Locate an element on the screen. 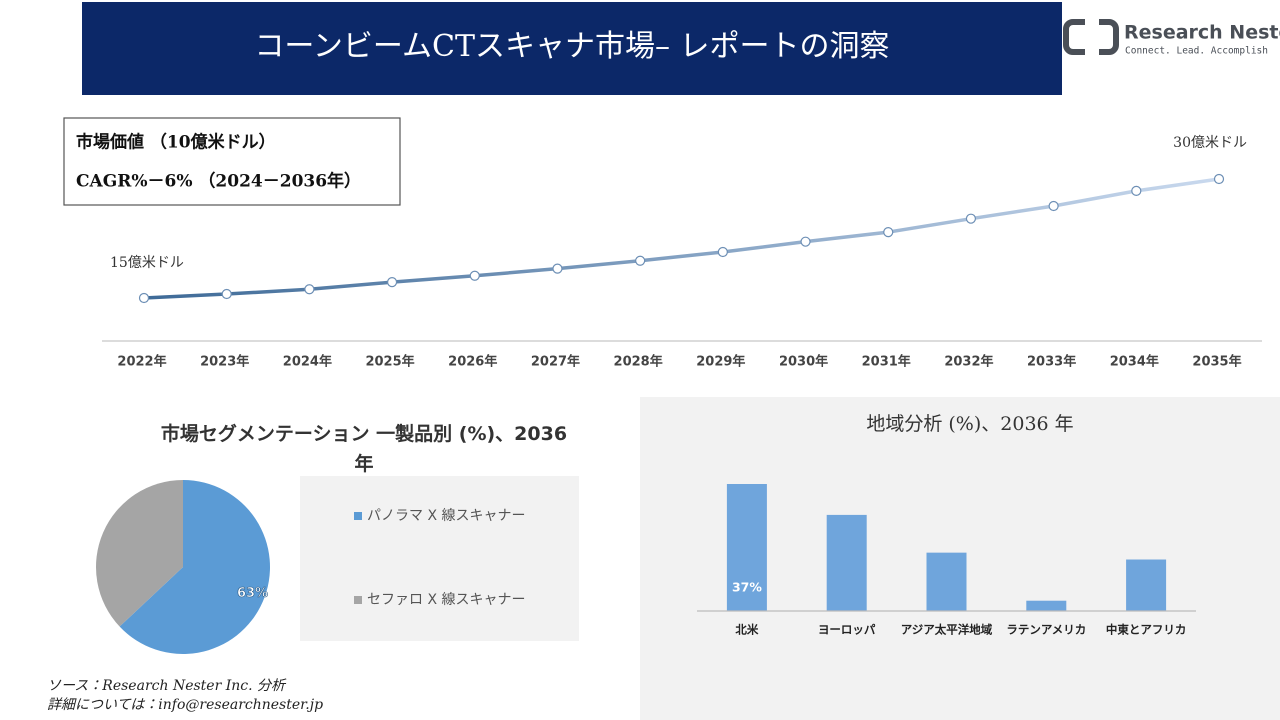  legend-label: パノラマ X 線スキャナー is located at coordinates (446, 516).